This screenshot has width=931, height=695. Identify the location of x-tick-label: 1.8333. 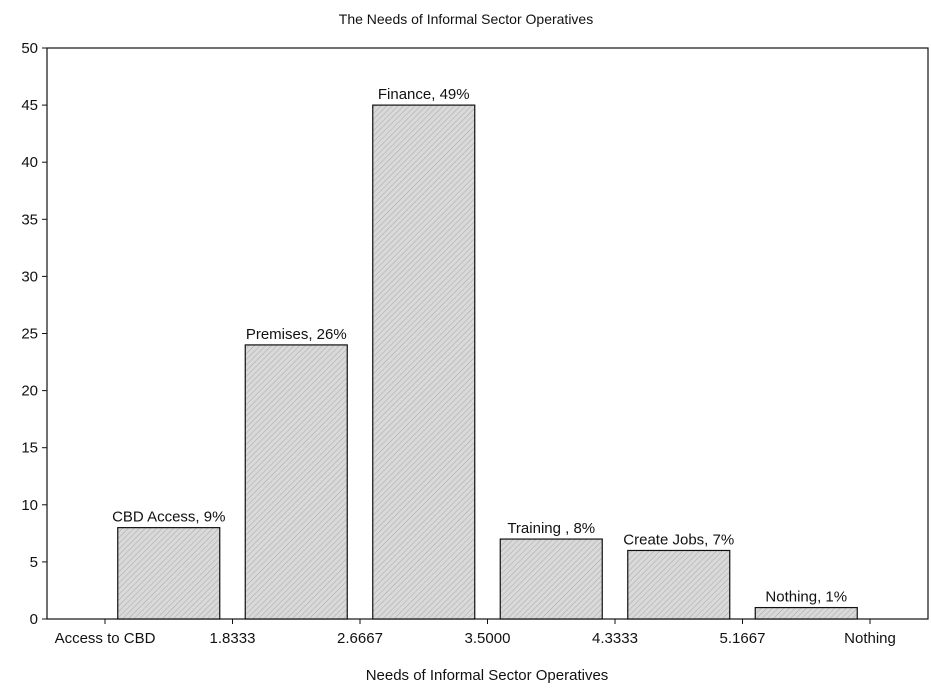
(233, 638).